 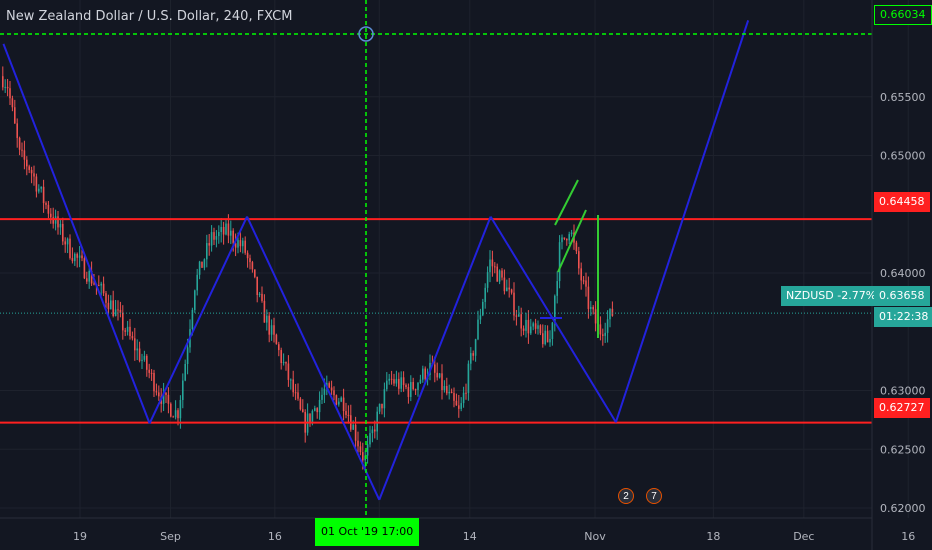 I want to click on crosshair-time-label: 01 Oct '19 17:00, so click(x=367, y=532).